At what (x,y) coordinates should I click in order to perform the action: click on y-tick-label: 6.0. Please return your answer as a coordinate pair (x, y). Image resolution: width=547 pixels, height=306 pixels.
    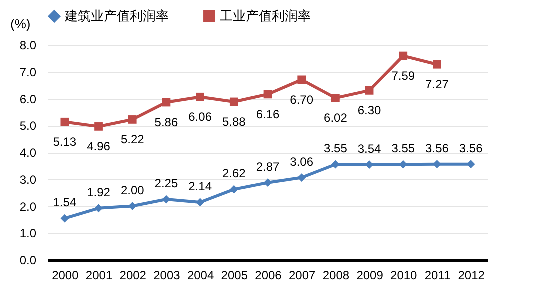
    Looking at the image, I should click on (28, 99).